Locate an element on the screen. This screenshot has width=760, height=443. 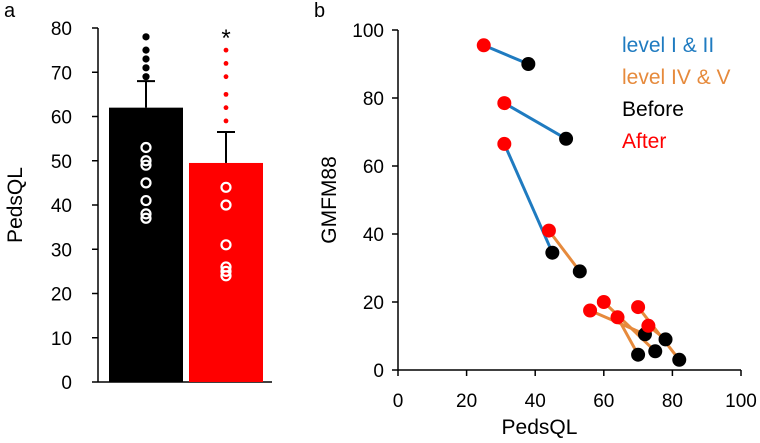
y-tick-label-a: 70 is located at coordinates (61, 73).